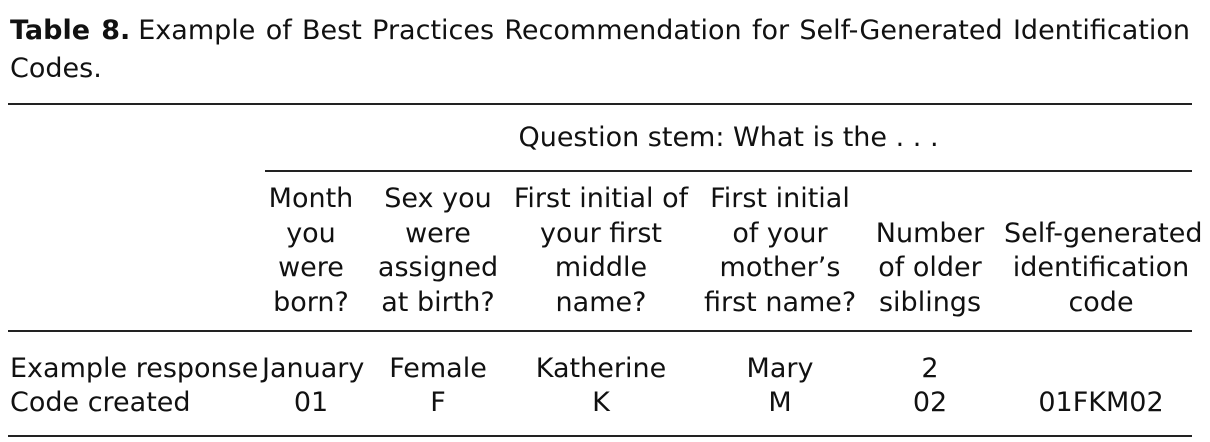  I want to click on table-bottom-rule, so click(600, 436).